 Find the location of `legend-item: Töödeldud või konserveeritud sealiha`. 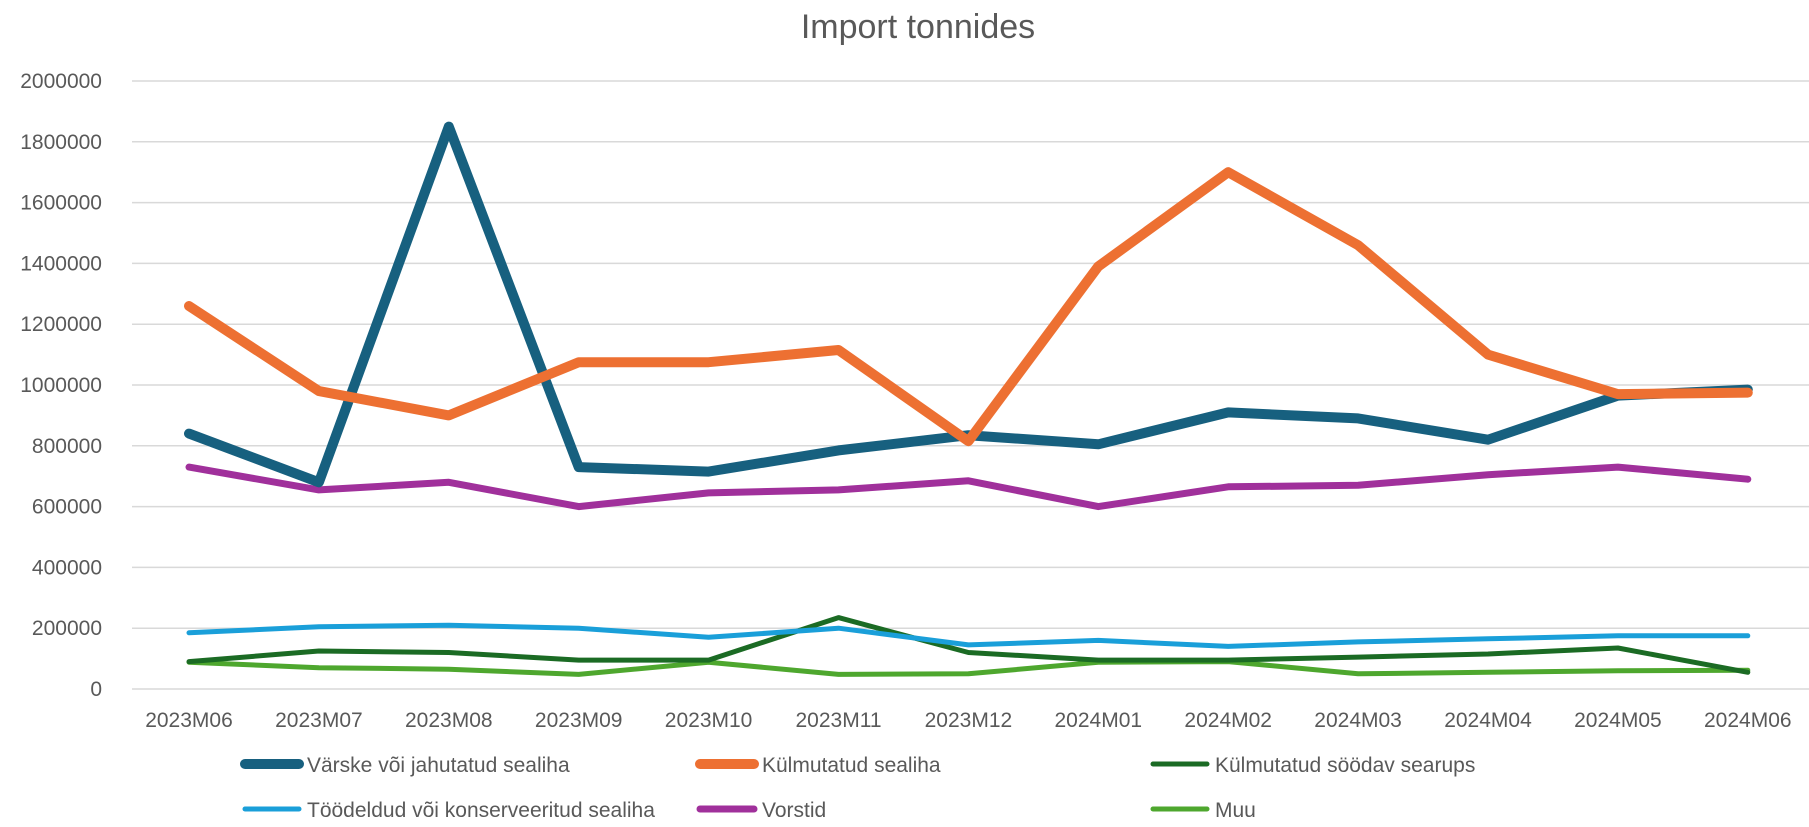

legend-item: Töödeldud või konserveeritud sealiha is located at coordinates (448, 810).